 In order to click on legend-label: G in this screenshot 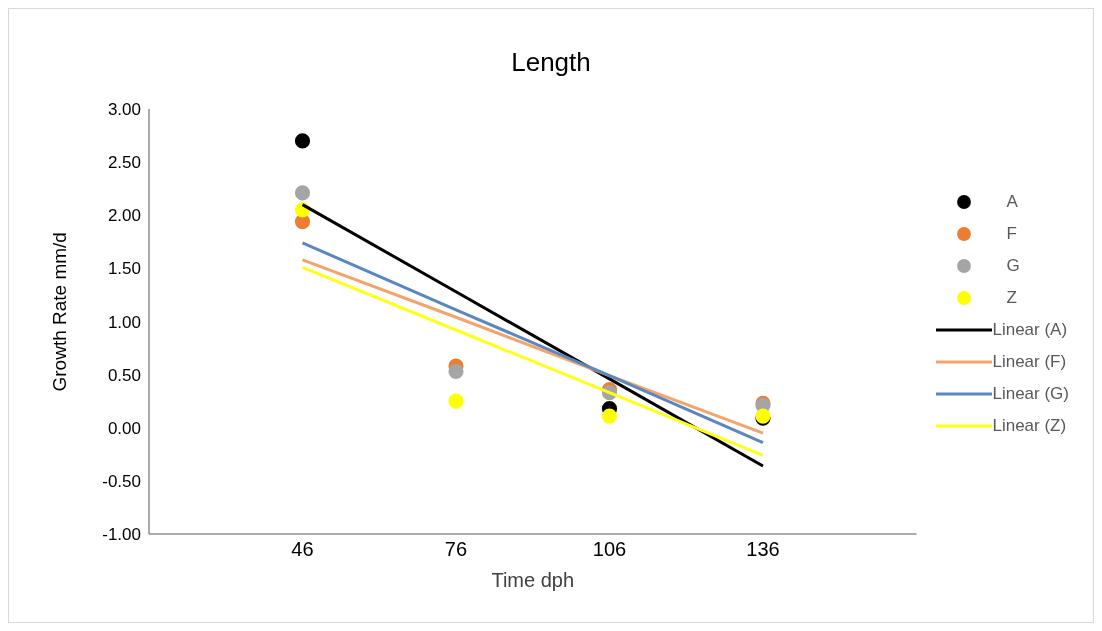, I will do `click(1013, 266)`.